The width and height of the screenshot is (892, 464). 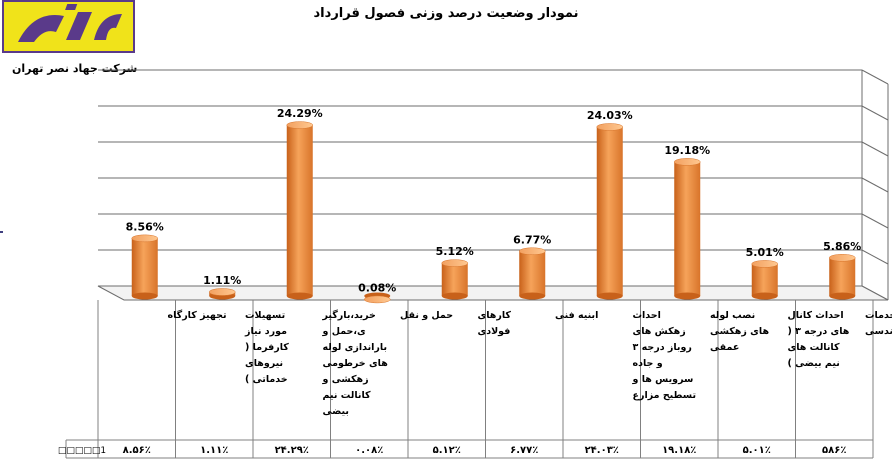 I want to click on data-label: 8.56%, so click(x=145, y=226).